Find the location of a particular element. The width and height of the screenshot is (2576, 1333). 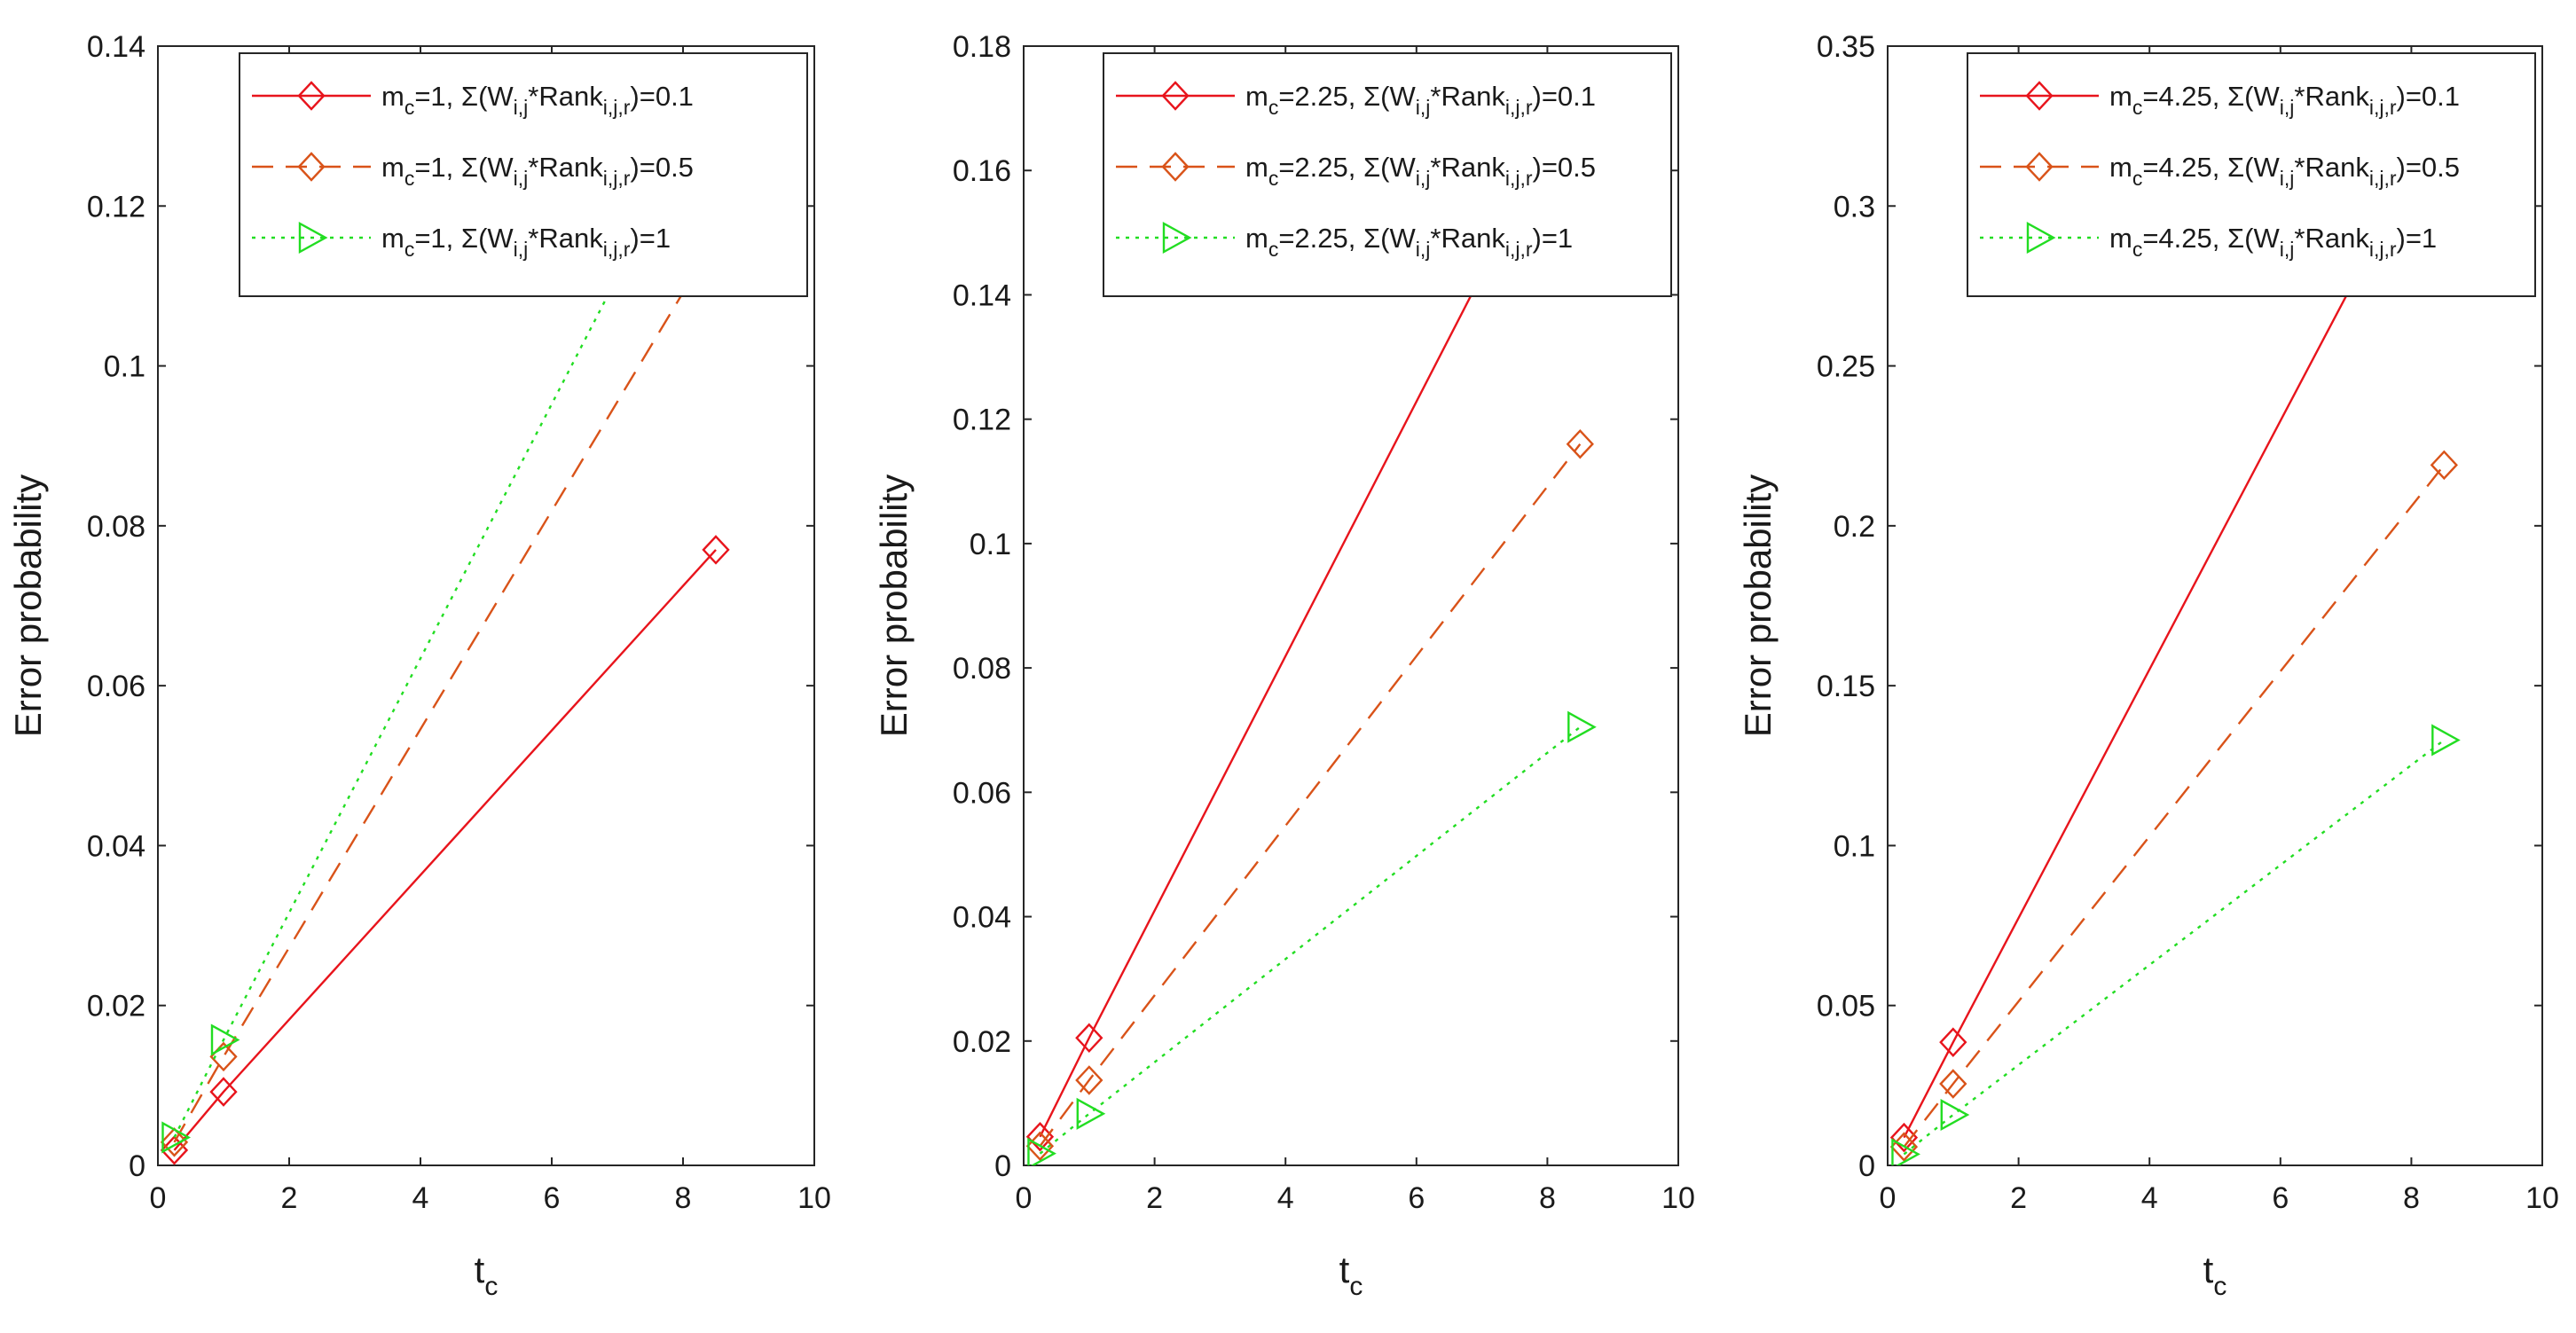

y-tick-label: 0 is located at coordinates (1866, 1166).